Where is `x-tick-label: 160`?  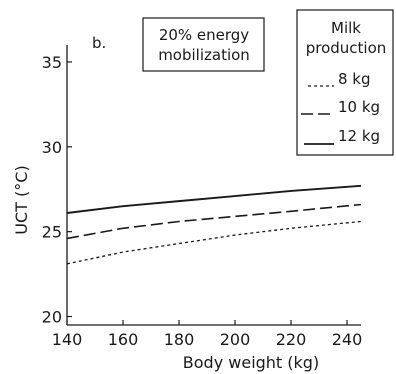 x-tick-label: 160 is located at coordinates (123, 339).